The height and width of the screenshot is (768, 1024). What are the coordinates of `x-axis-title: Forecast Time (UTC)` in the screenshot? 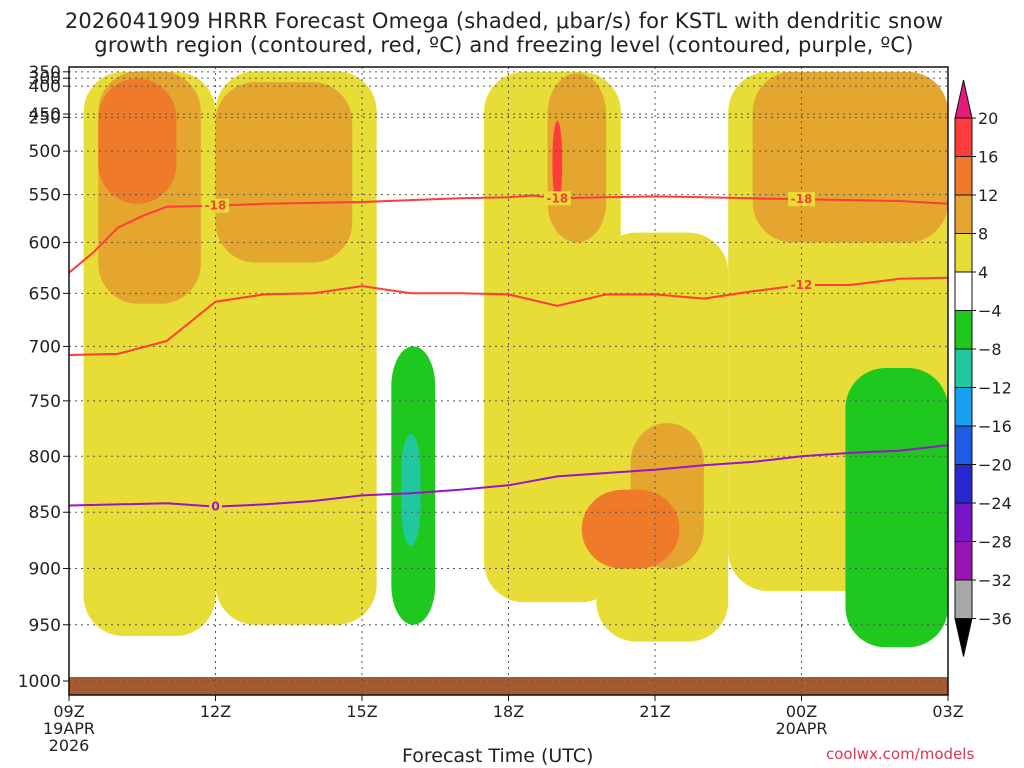 It's located at (498, 756).